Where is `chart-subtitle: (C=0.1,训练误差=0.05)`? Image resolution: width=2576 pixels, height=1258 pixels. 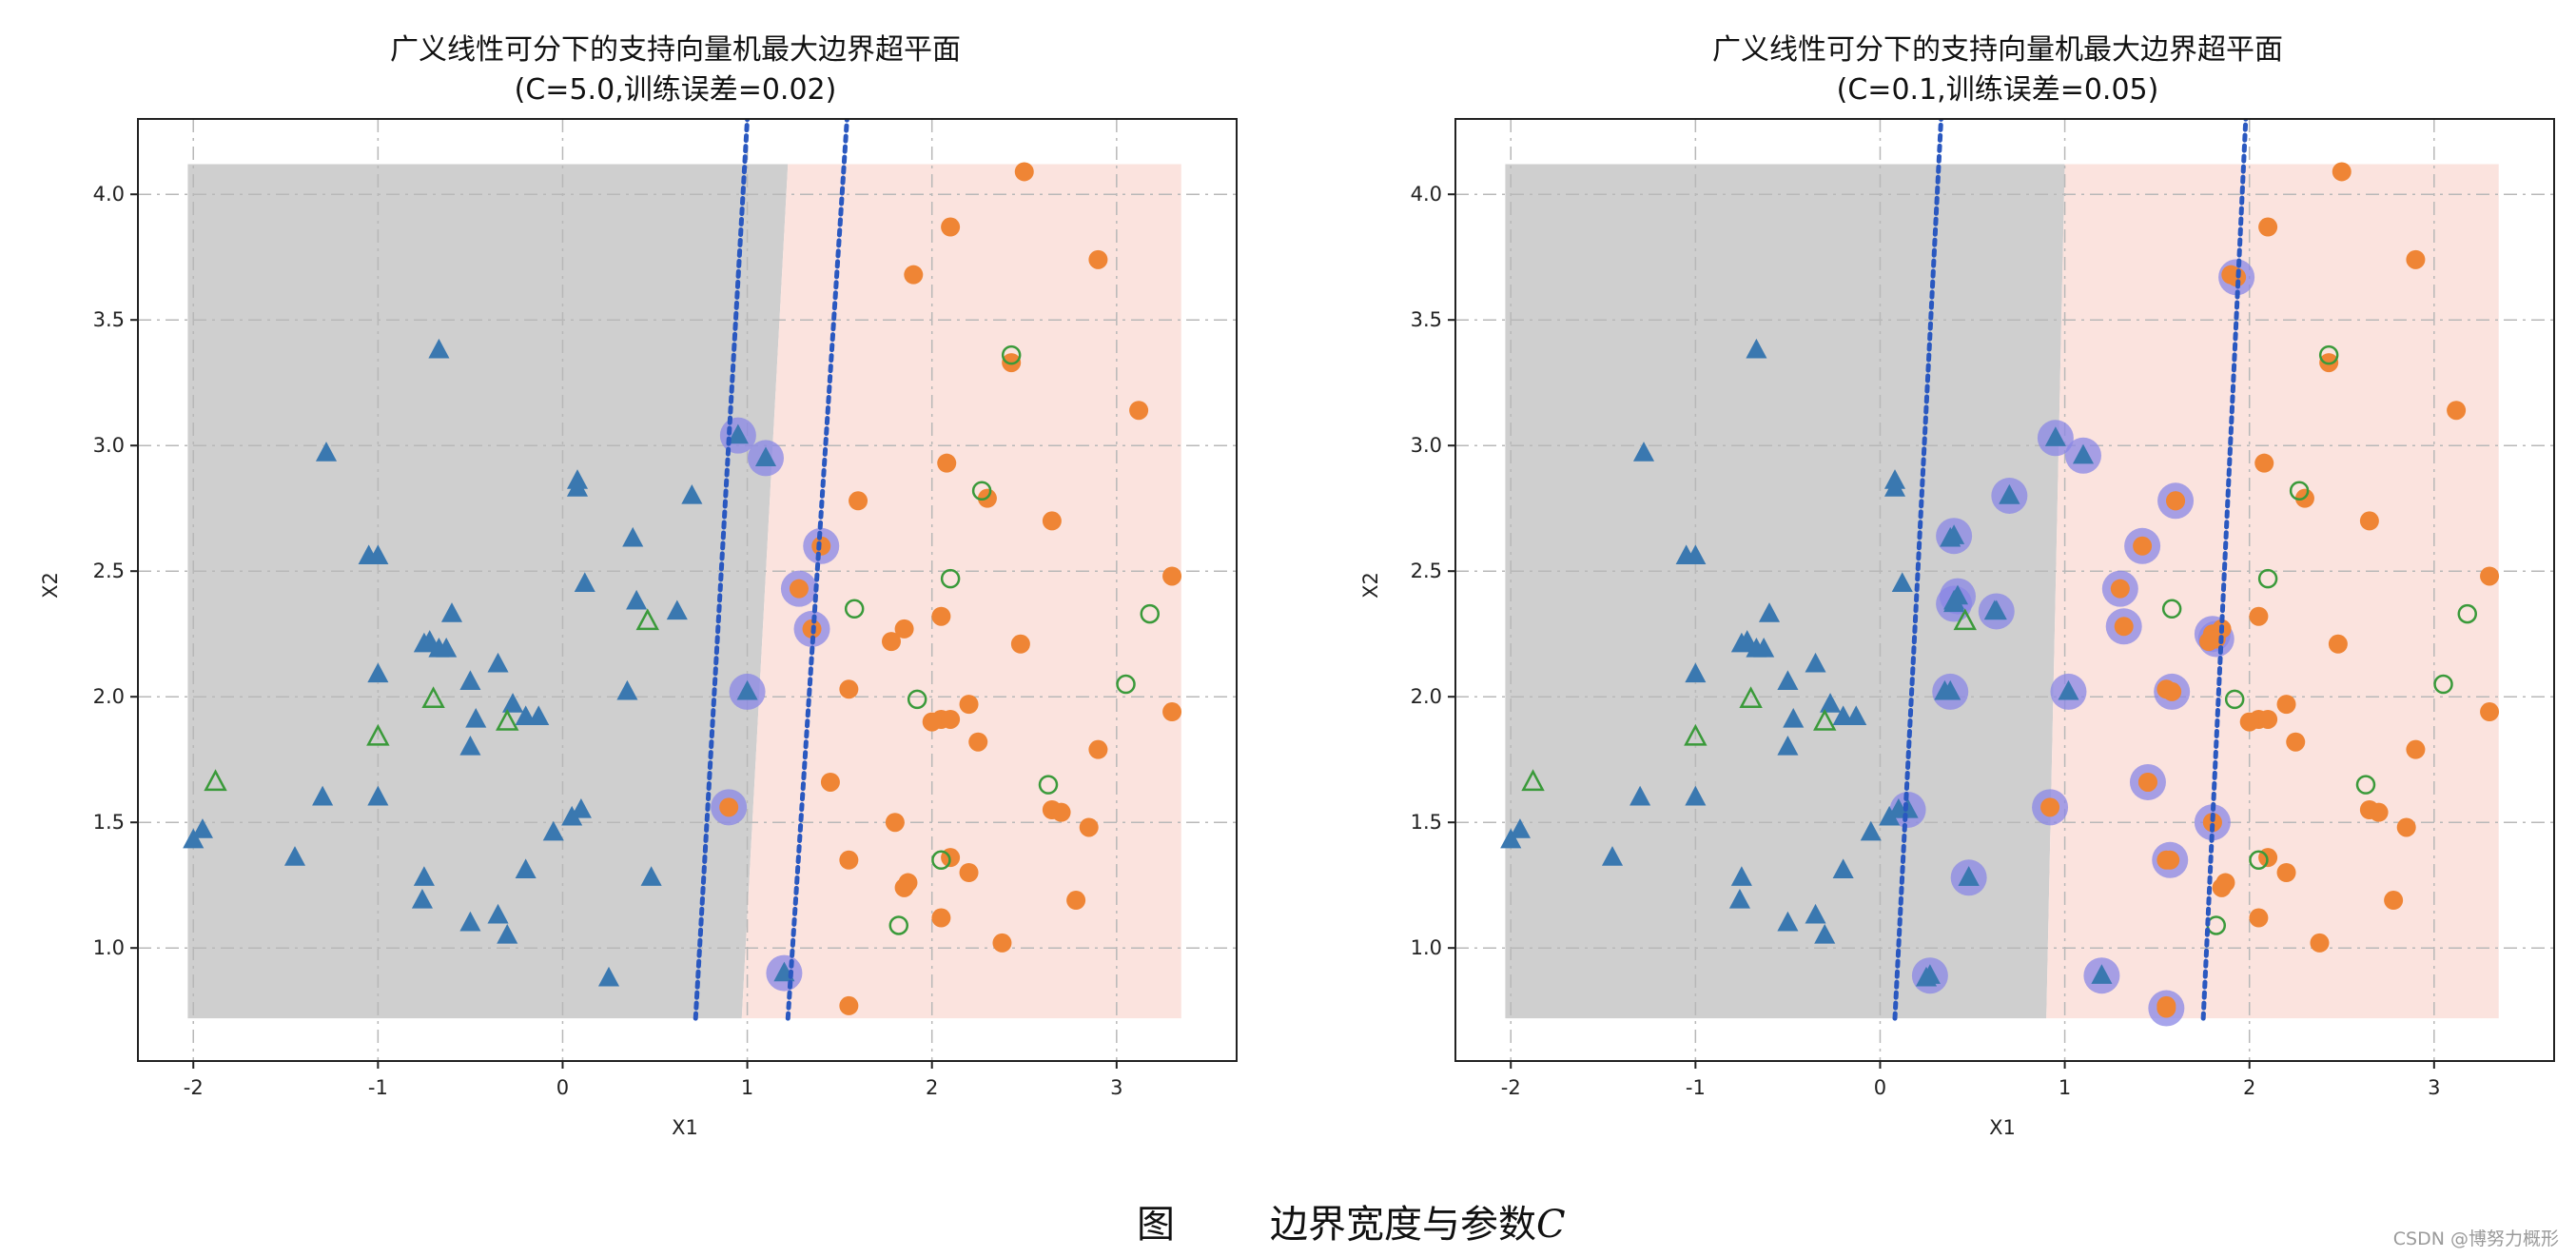 chart-subtitle: (C=0.1,训练误差=0.05) is located at coordinates (1998, 90).